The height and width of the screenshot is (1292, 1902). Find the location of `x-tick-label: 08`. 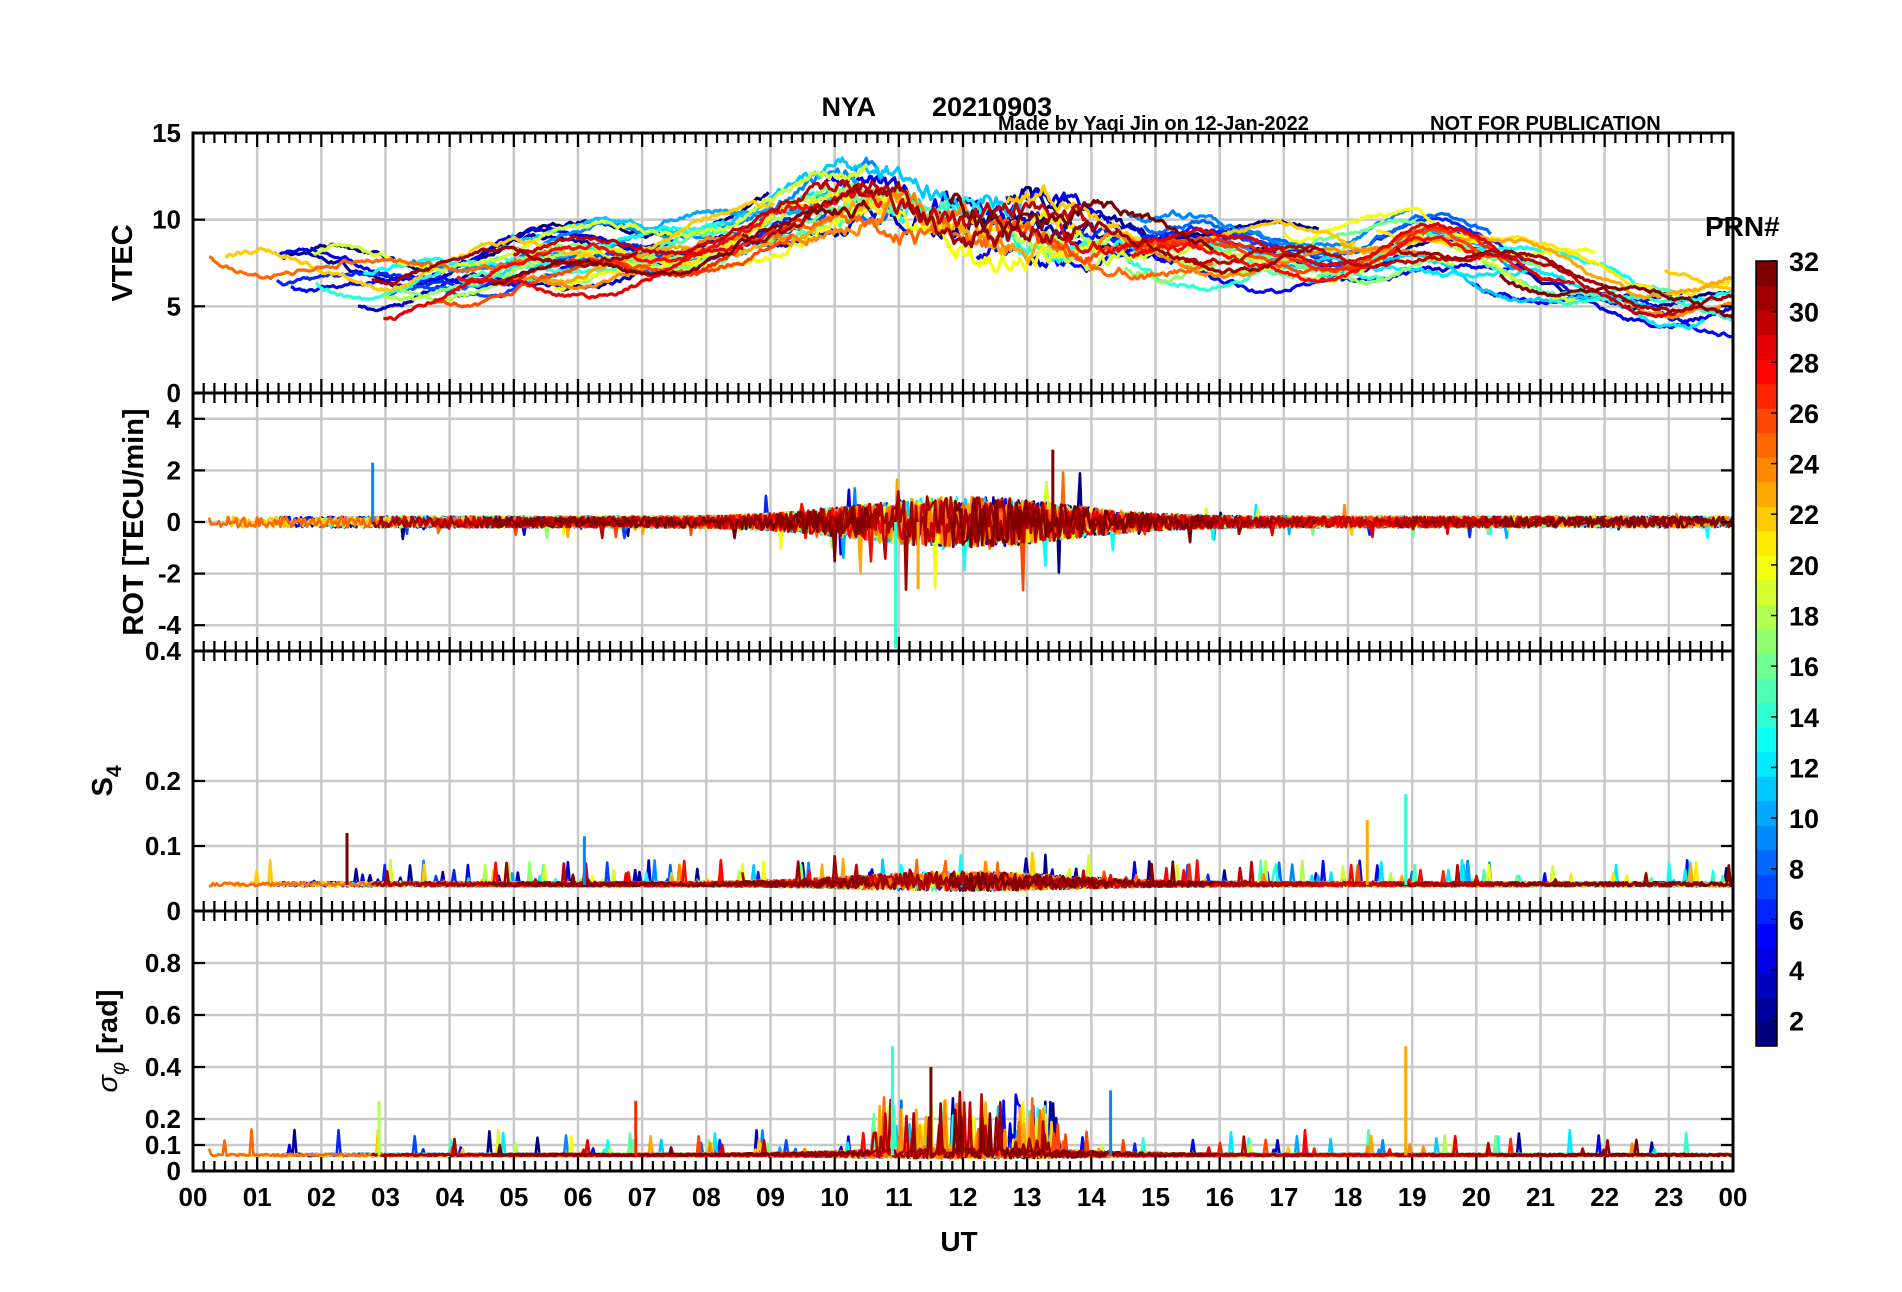

x-tick-label: 08 is located at coordinates (706, 1197).